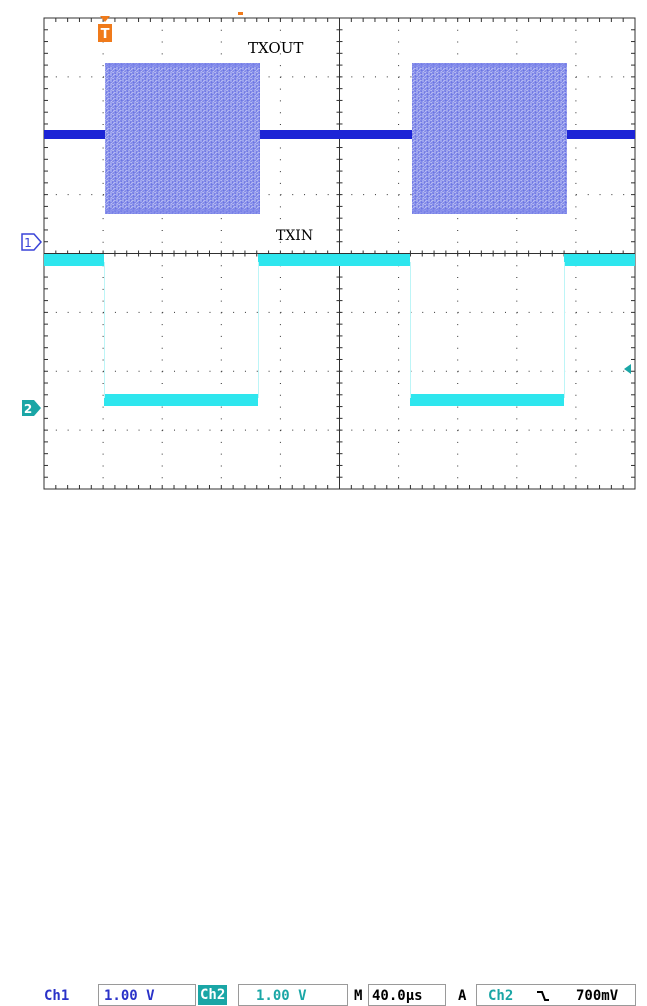 The width and height of the screenshot is (647, 1006). I want to click on ch1-burst-1-edge-bottom, so click(182, 211).